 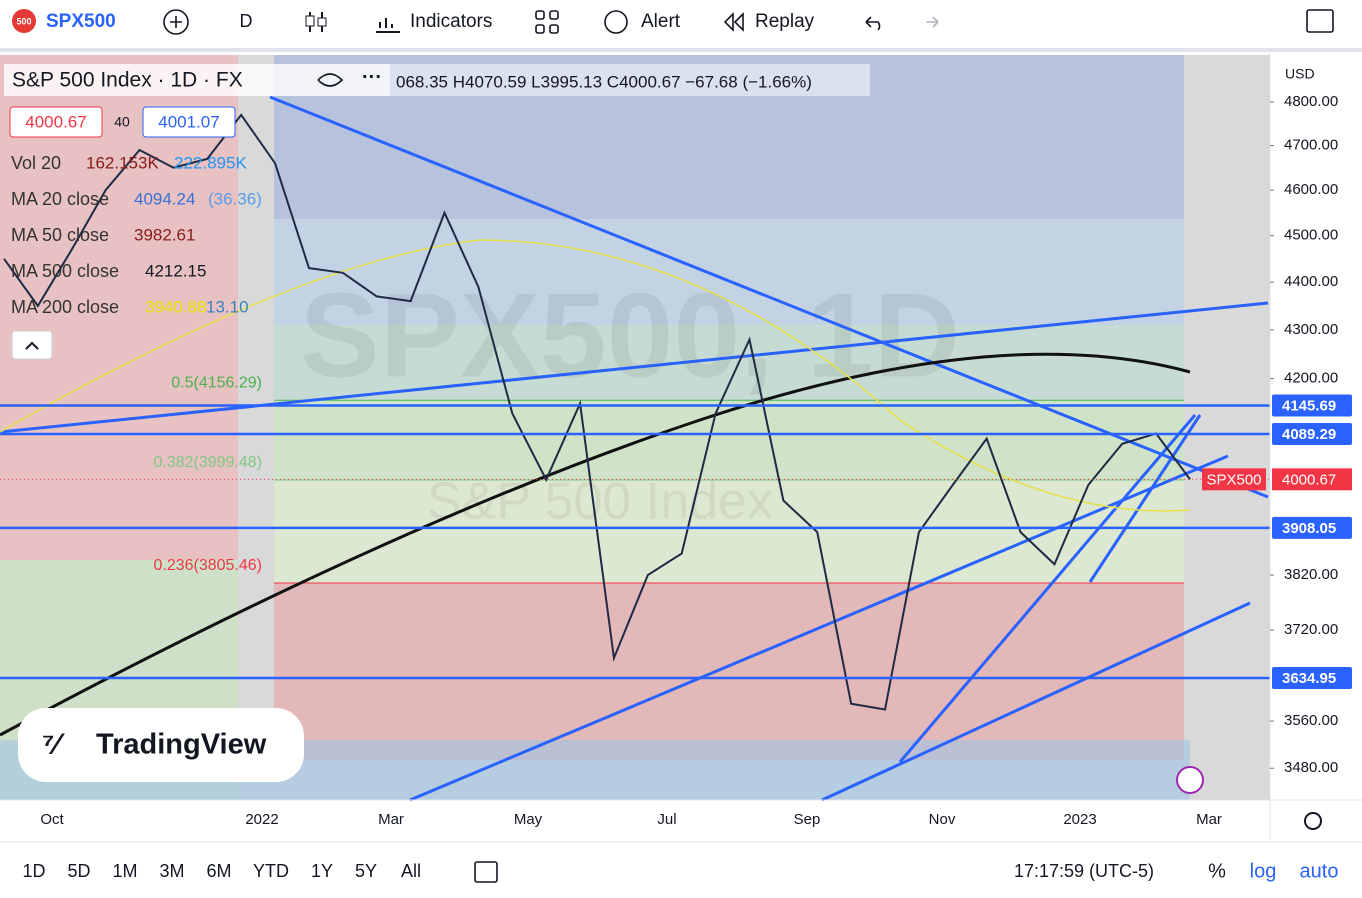 What do you see at coordinates (1217, 871) in the screenshot?
I see `percent: %` at bounding box center [1217, 871].